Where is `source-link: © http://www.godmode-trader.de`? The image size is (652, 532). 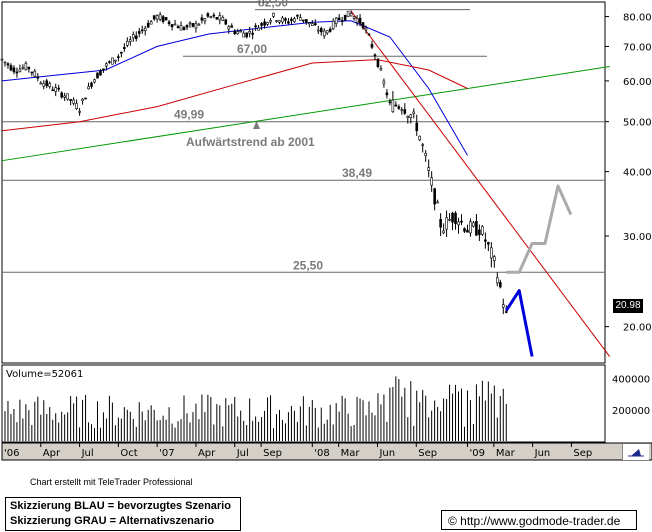 source-link: © http://www.godmode-trader.de is located at coordinates (539, 520).